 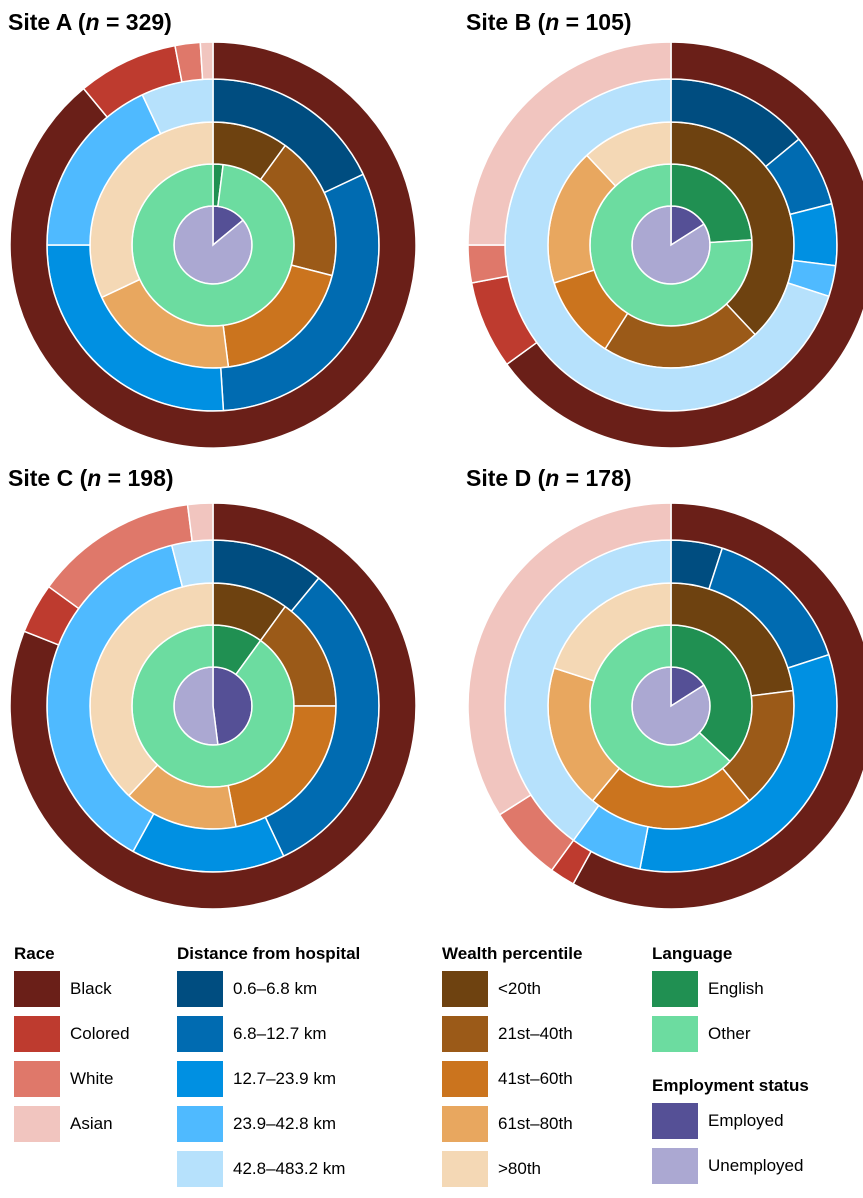 I want to click on site-a-title: Site A (n = 329), so click(x=90, y=22).